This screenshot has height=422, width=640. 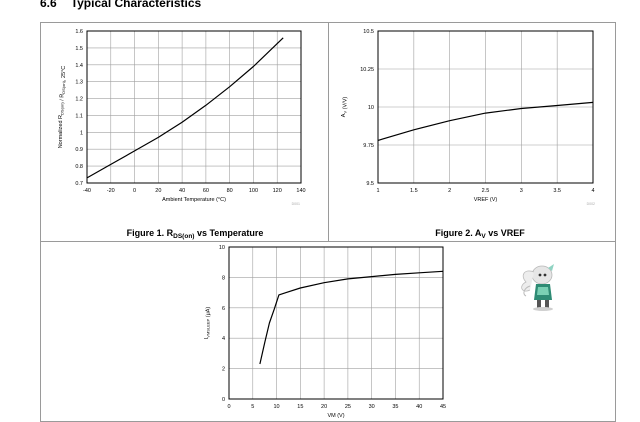 What do you see at coordinates (486, 191) in the screenshot?
I see `x-tick-label: 2.5` at bounding box center [486, 191].